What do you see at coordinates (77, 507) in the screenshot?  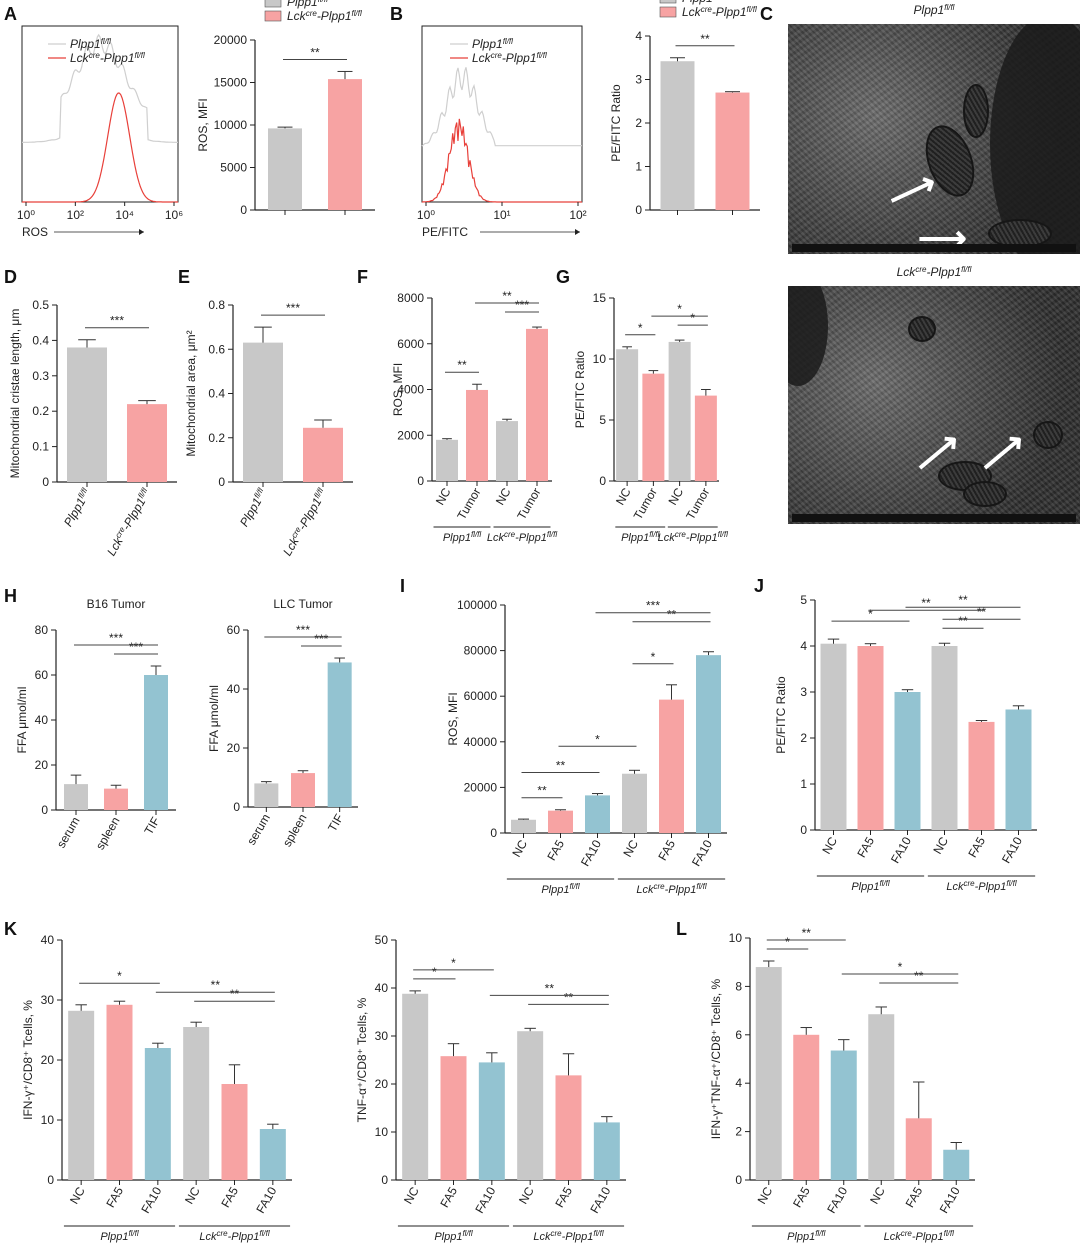 I see `x-tick-label: Plpp1fl/fl` at bounding box center [77, 507].